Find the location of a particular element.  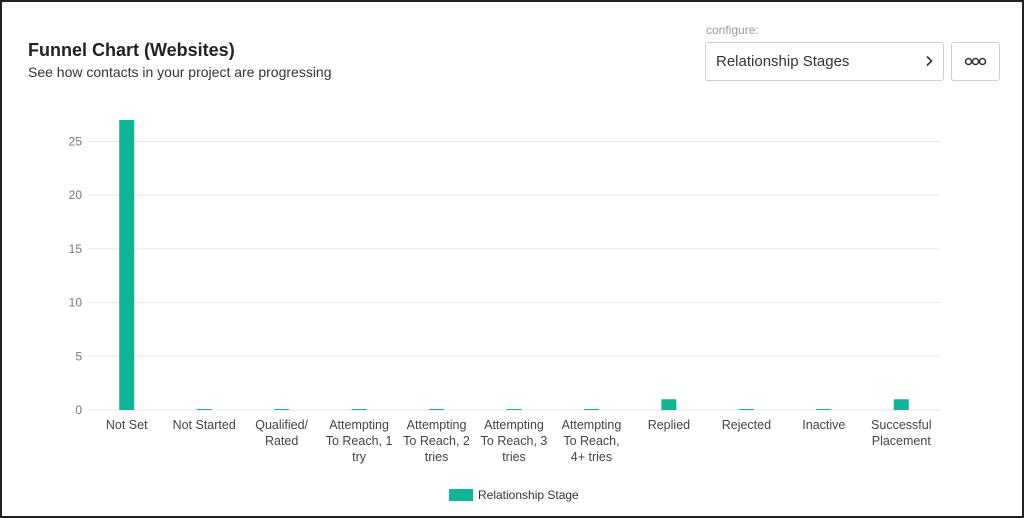

x-tick-label: Replied is located at coordinates (669, 425).